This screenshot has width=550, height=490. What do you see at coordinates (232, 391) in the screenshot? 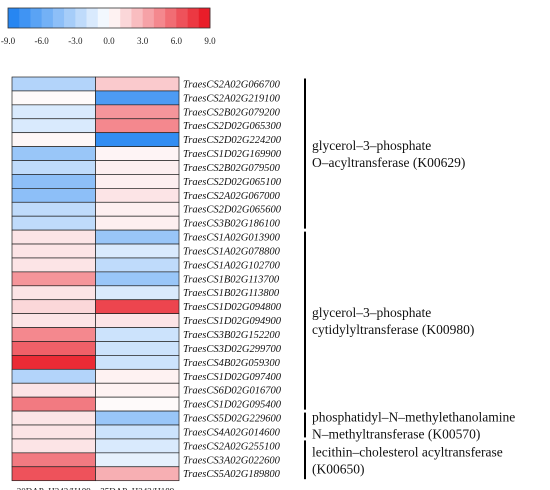
I see `gene-label: TraesCS6D02G016700` at bounding box center [232, 391].